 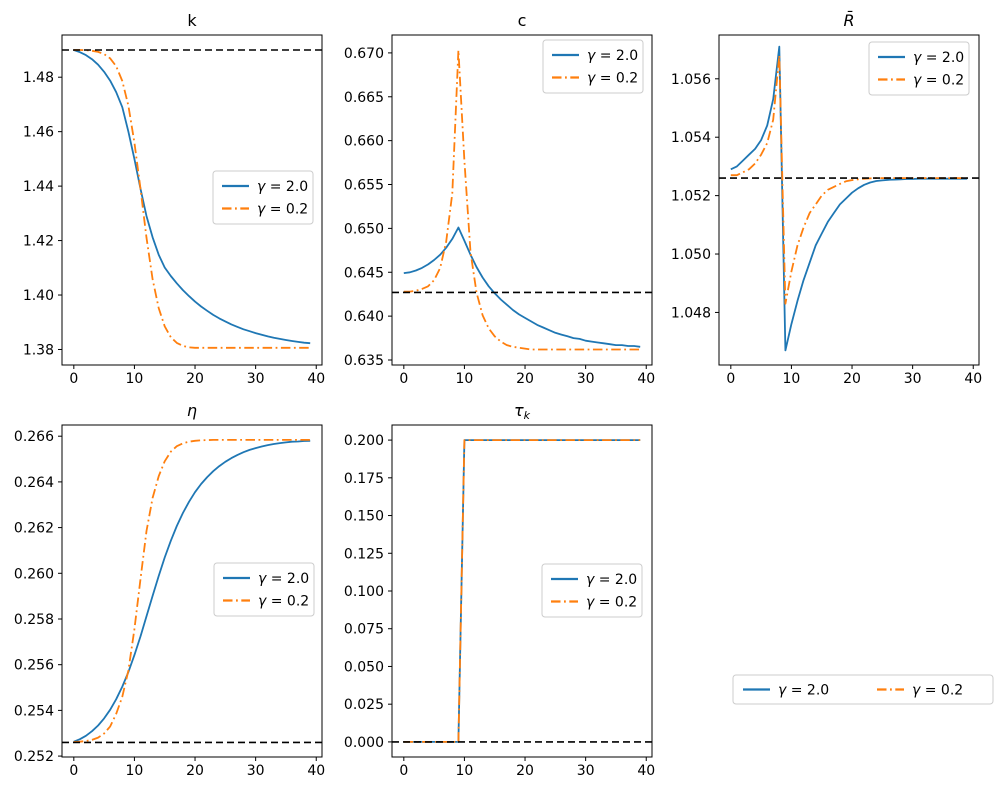 What do you see at coordinates (730, 379) in the screenshot?
I see `x-tick-label-Rbar: 0` at bounding box center [730, 379].